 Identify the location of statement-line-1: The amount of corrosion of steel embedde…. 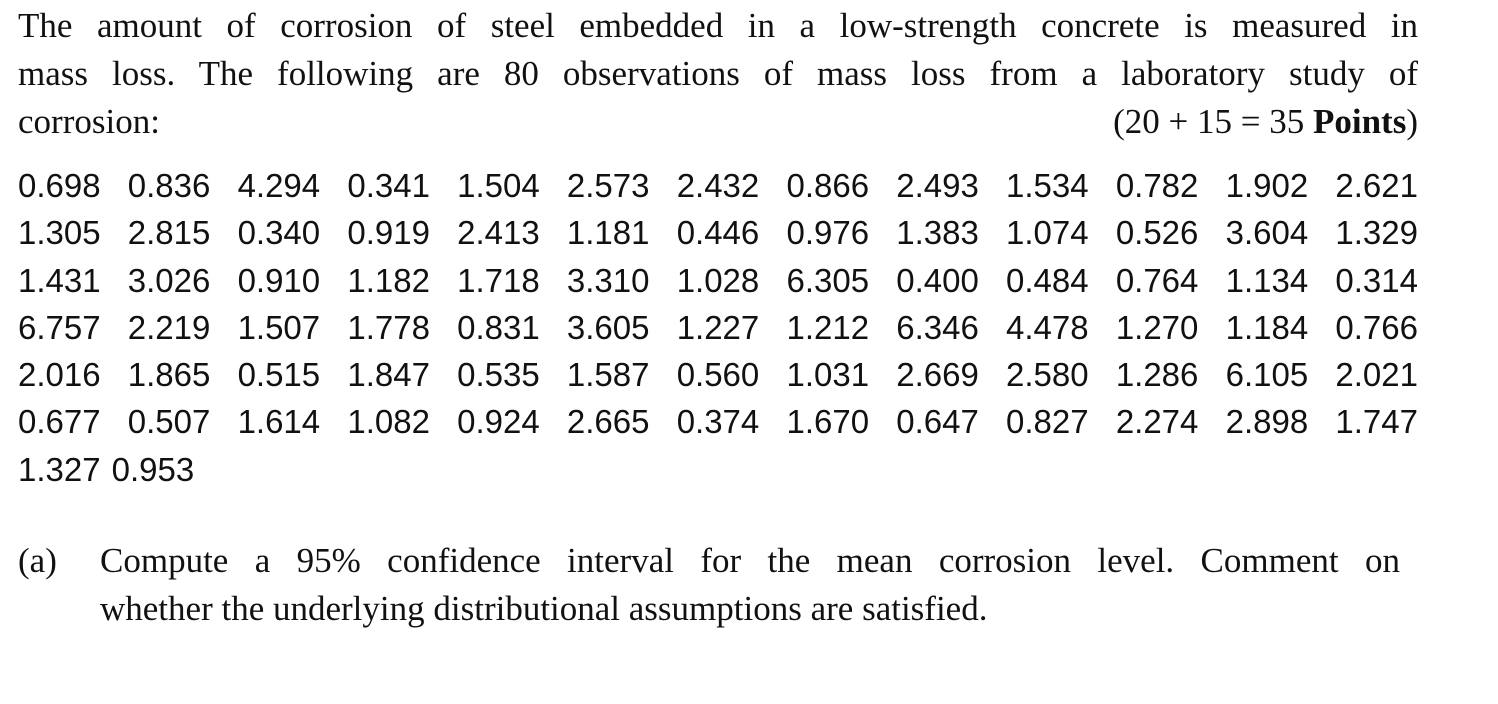
(718, 25).